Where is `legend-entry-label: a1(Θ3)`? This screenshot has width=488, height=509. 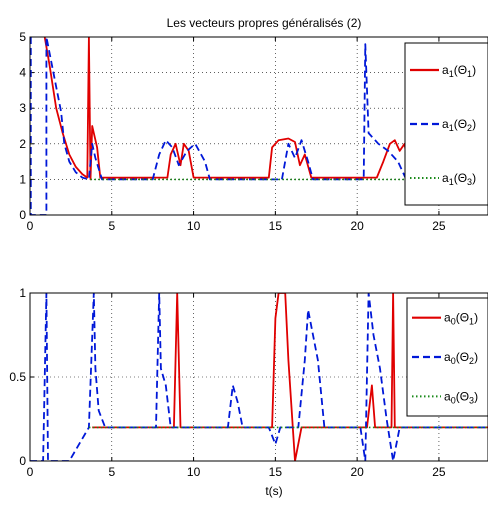 legend-entry-label: a1(Θ3) is located at coordinates (459, 179).